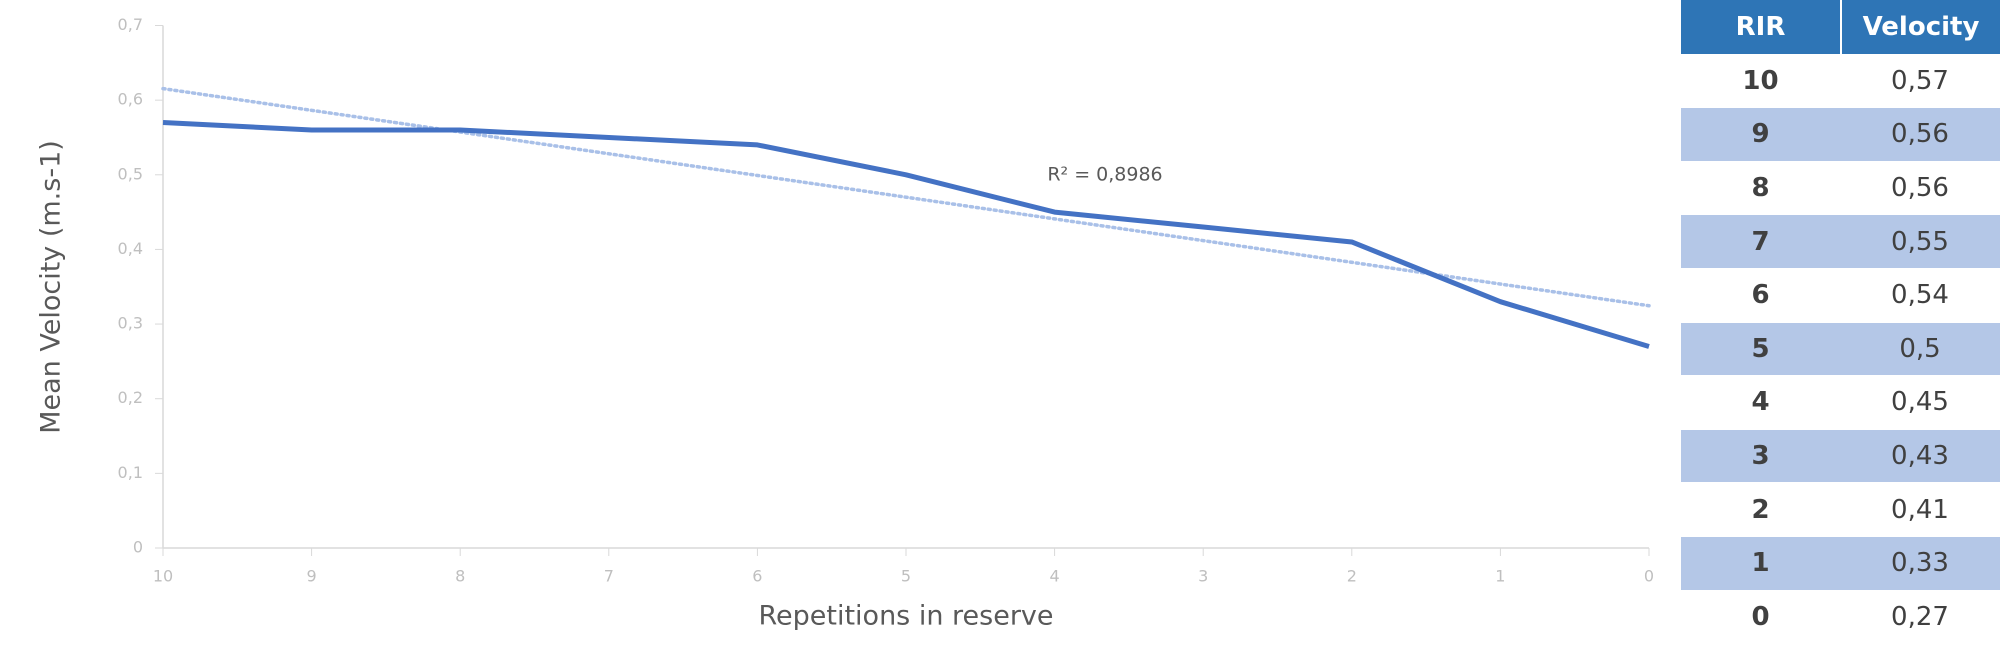 Image resolution: width=2000 pixels, height=666 pixels. What do you see at coordinates (1760, 563) in the screenshot?
I see `table-cell: 1` at bounding box center [1760, 563].